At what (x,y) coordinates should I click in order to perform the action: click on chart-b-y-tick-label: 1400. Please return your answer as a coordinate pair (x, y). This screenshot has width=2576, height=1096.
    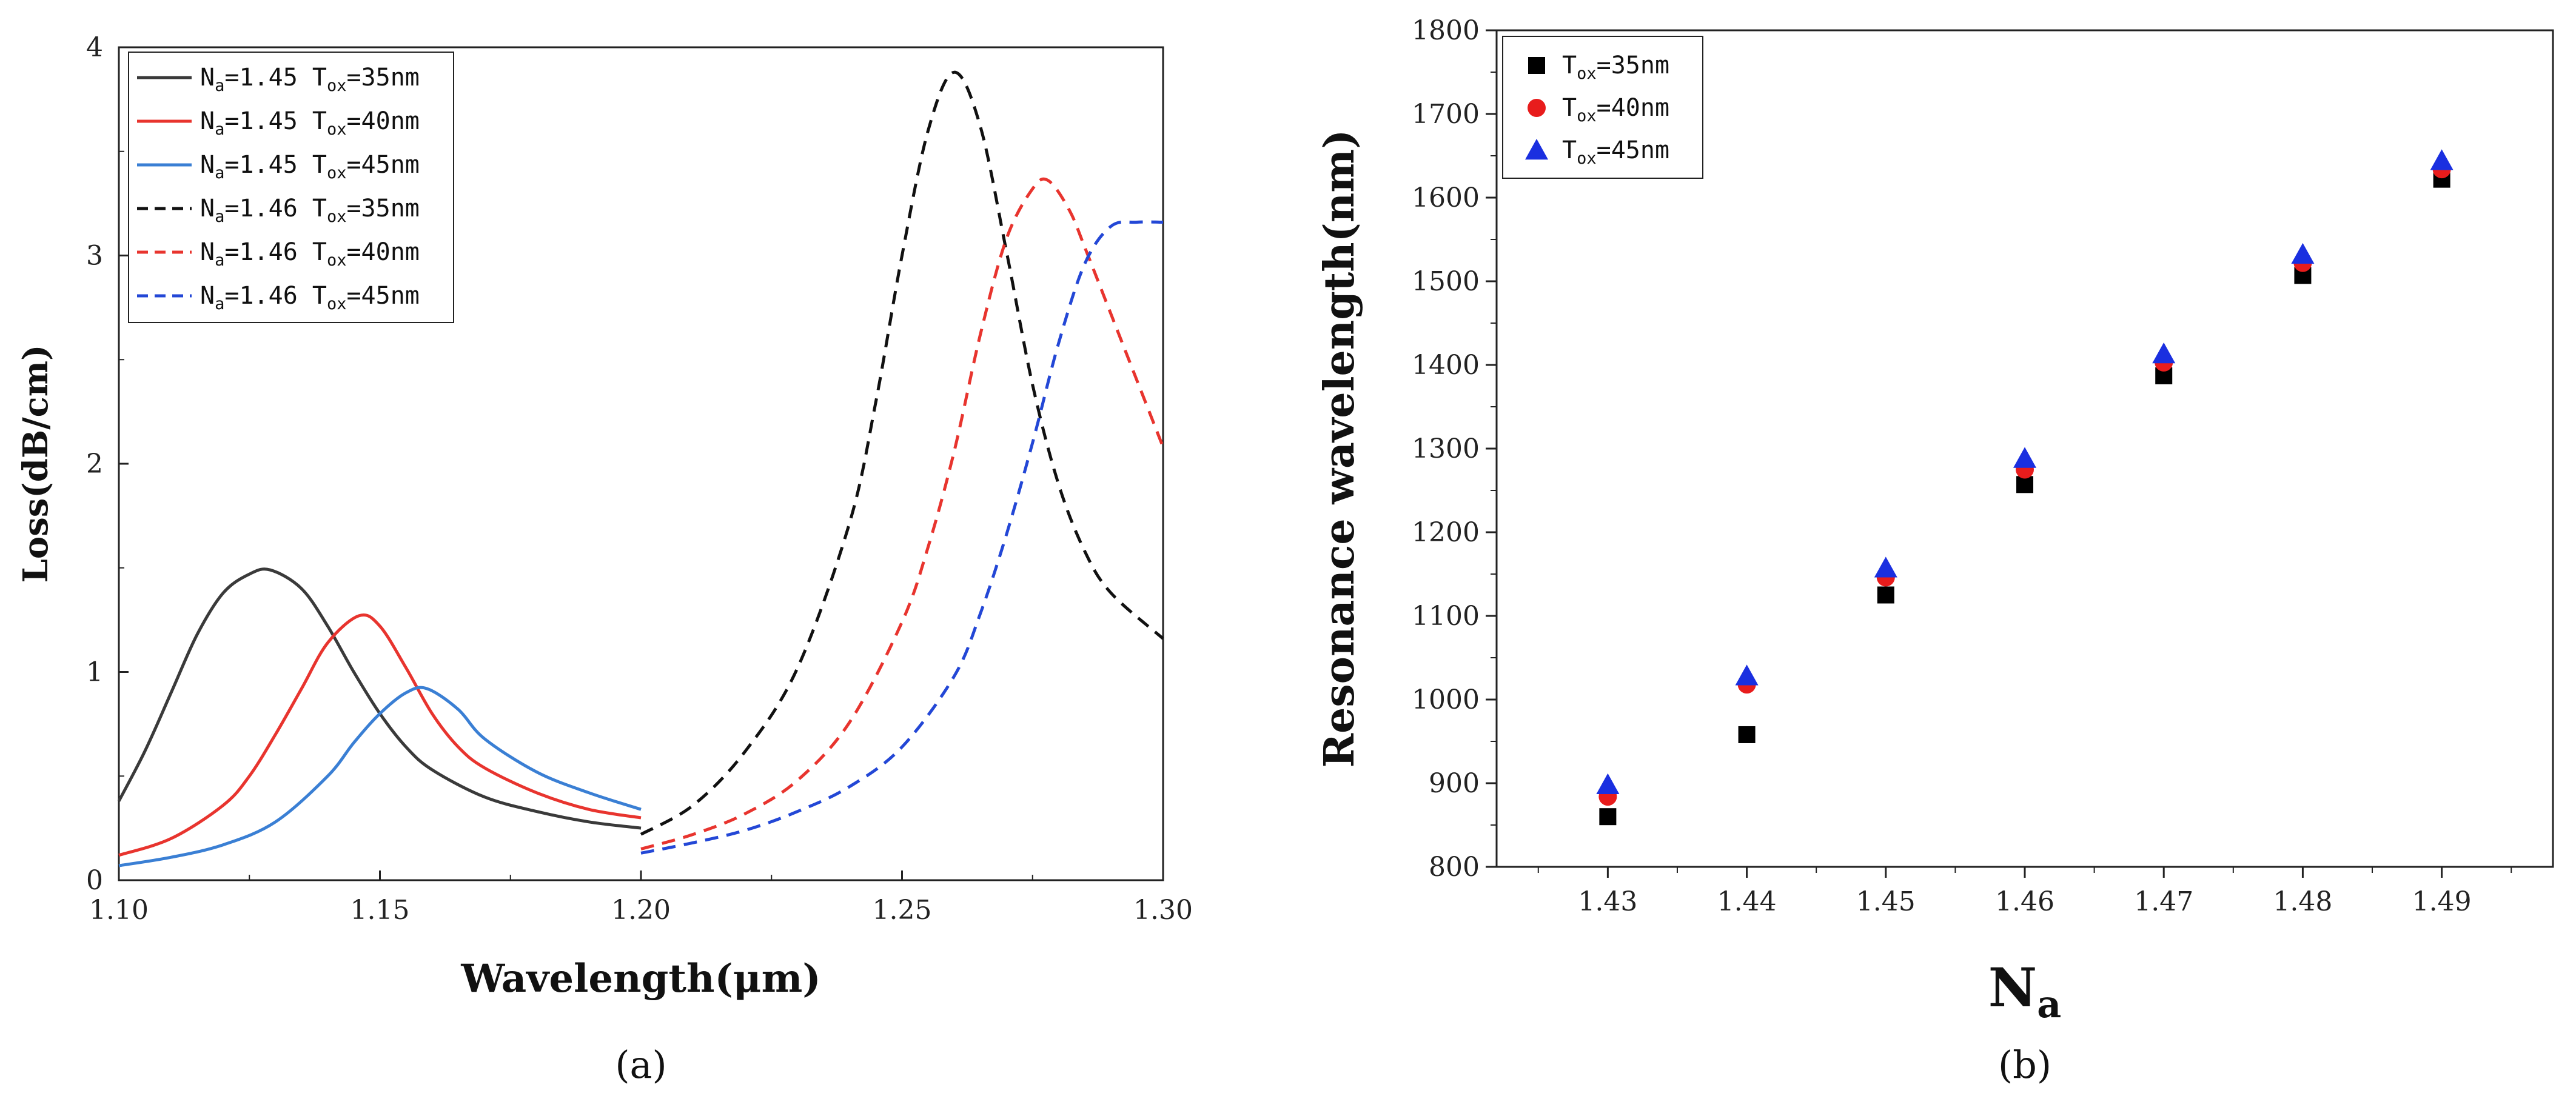
    Looking at the image, I should click on (1446, 366).